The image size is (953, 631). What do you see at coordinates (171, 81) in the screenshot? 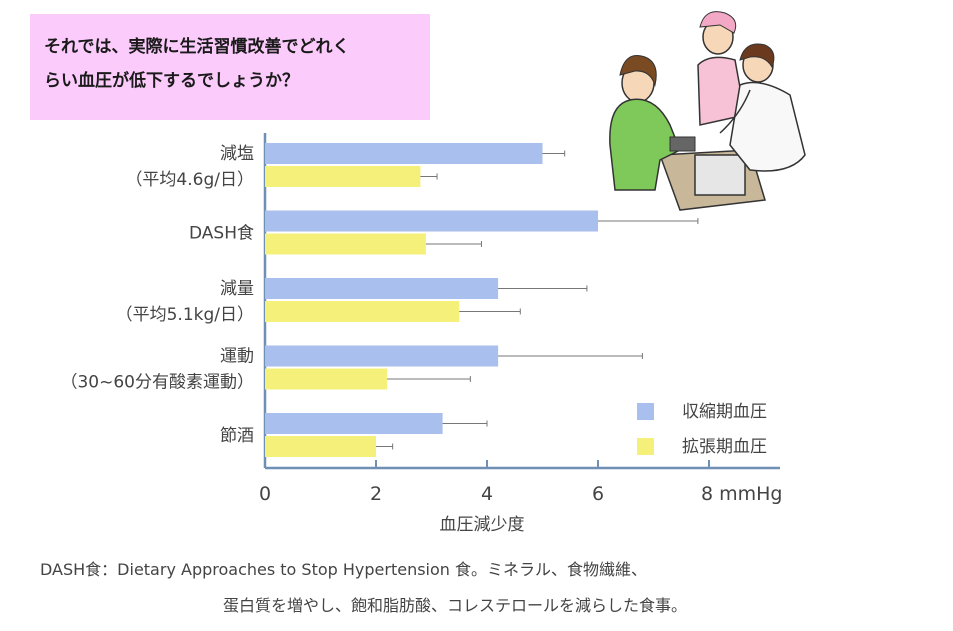
I see `banner-line-2: らい血圧が低下するでしょうか？` at bounding box center [171, 81].